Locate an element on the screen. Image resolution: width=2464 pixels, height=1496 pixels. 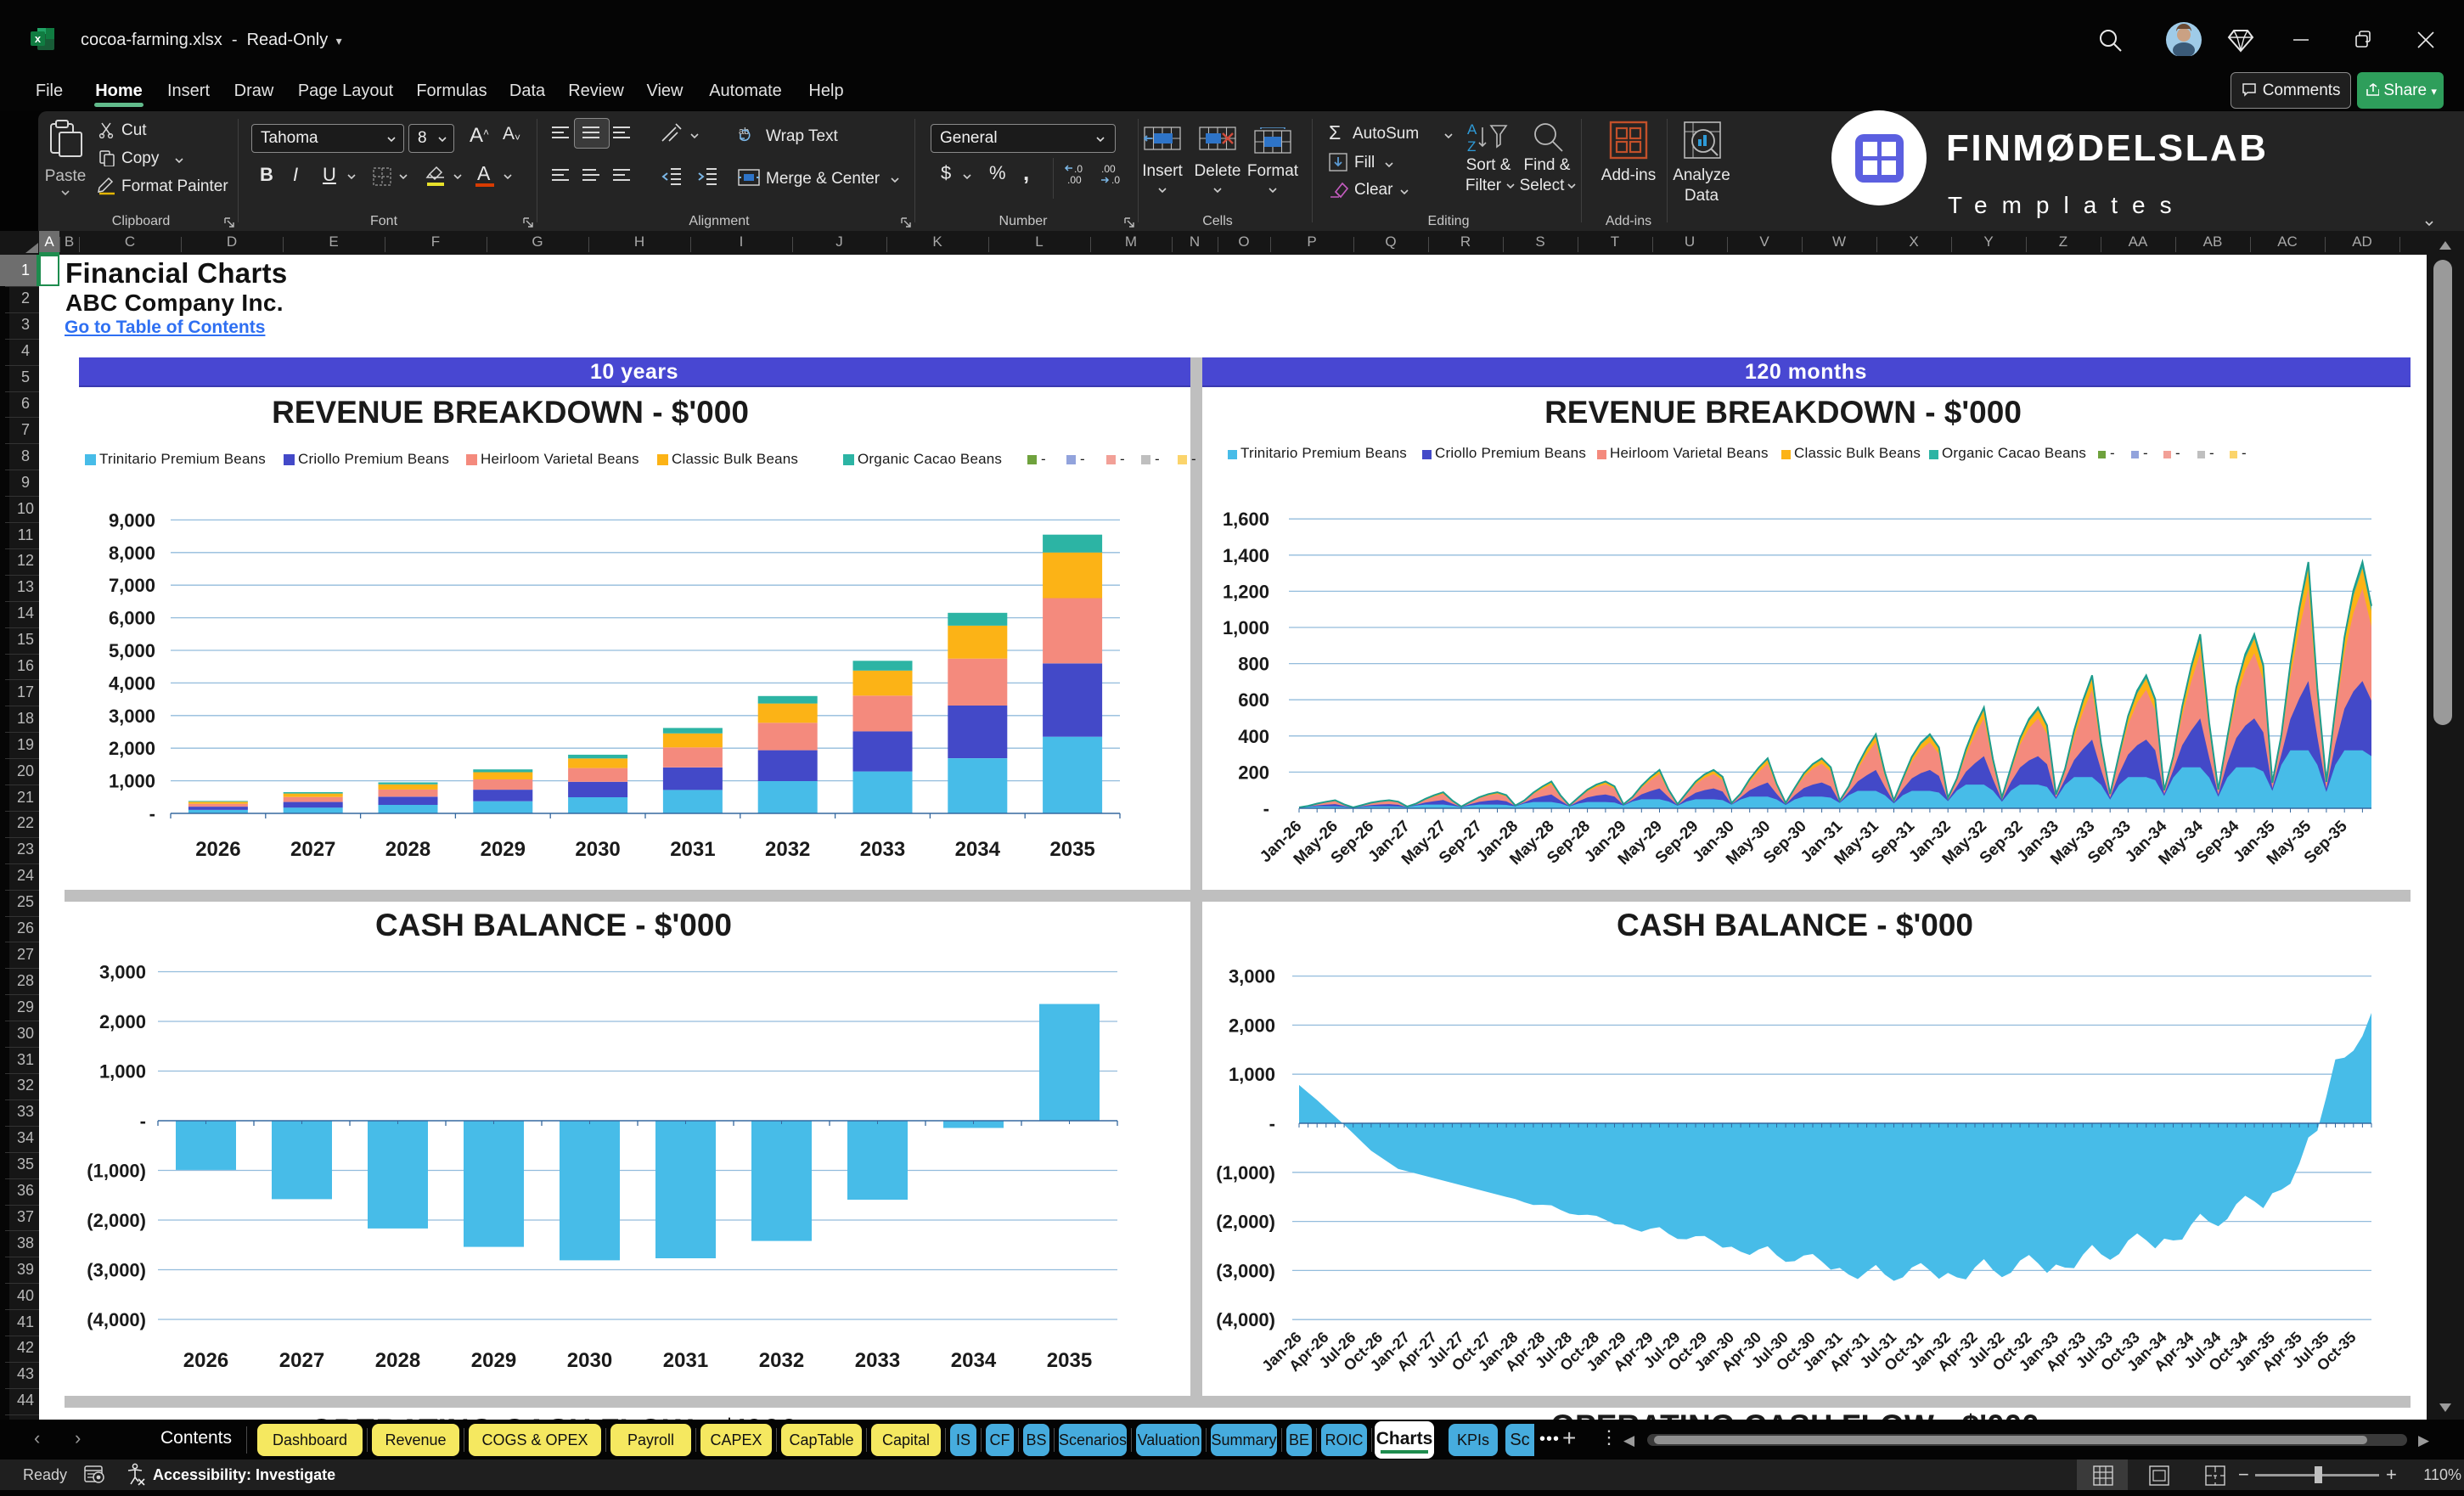
svg-text: 1,600 is located at coordinates (1246, 519).